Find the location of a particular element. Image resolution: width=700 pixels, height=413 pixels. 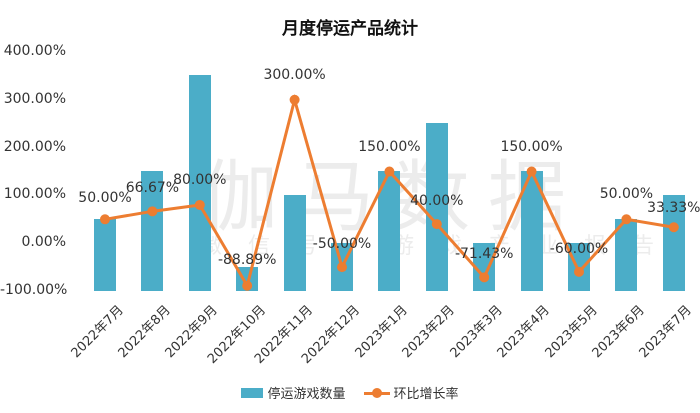

data-label: 33.33% is located at coordinates (673, 208).